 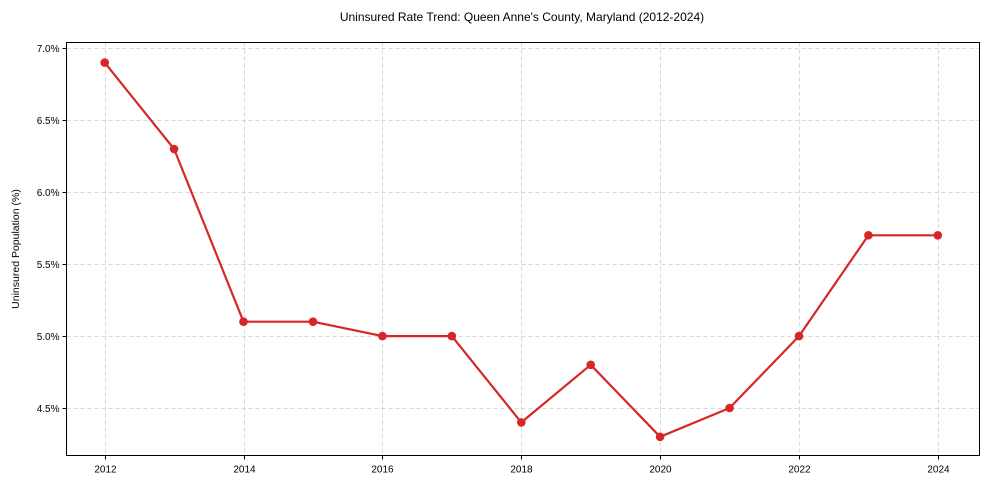 I want to click on y-axis-label: Uninsured Population (%), so click(x=16, y=249).